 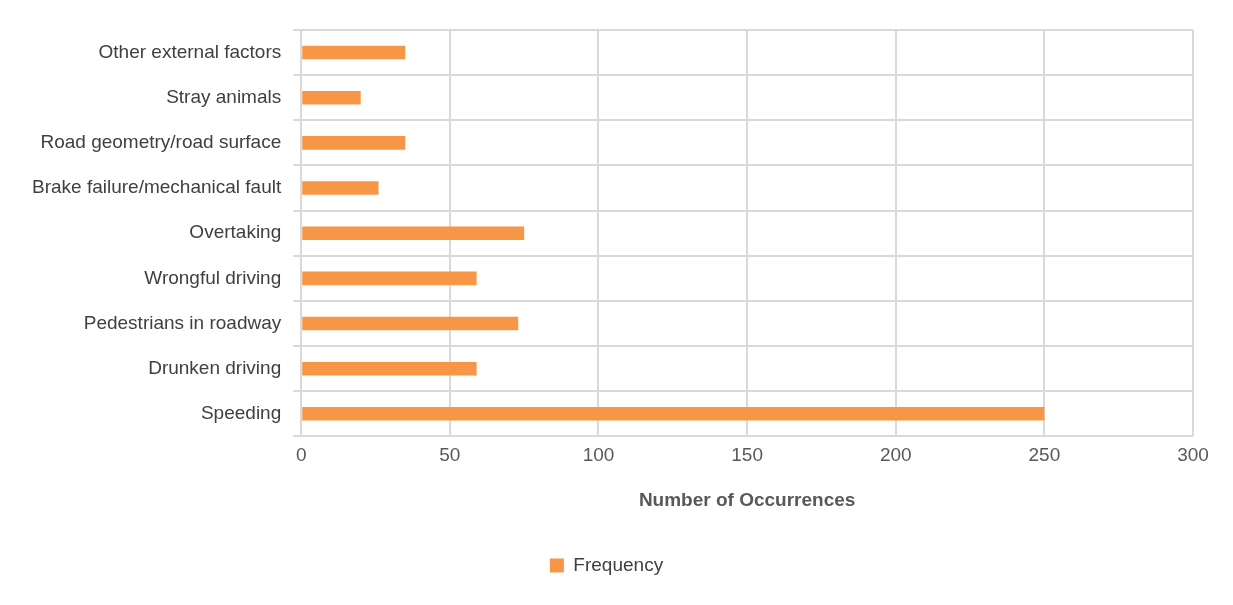 I want to click on y-tick-label: Pedestrians in roadway, so click(x=182, y=322).